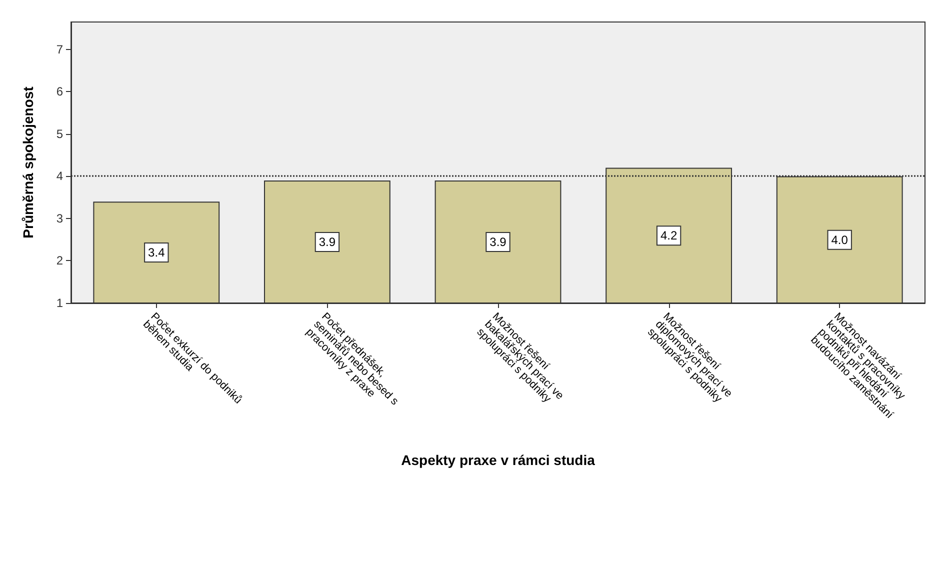 This screenshot has height=579, width=943. Describe the element at coordinates (60, 49) in the screenshot. I see `y-tick-label: 7` at that location.